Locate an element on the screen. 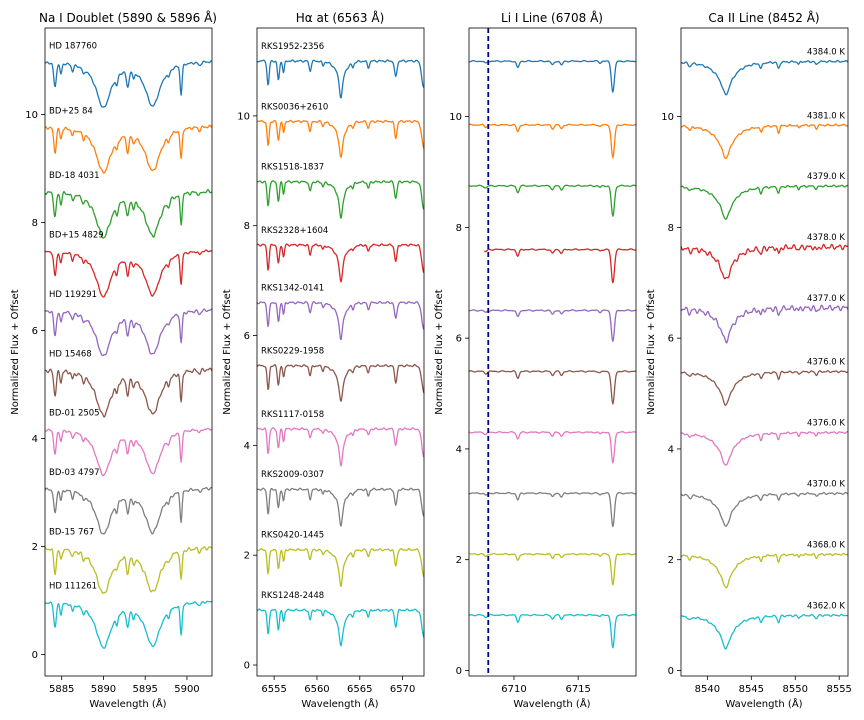 The image size is (864, 720). star-label: BD-03 4797 is located at coordinates (74, 473).